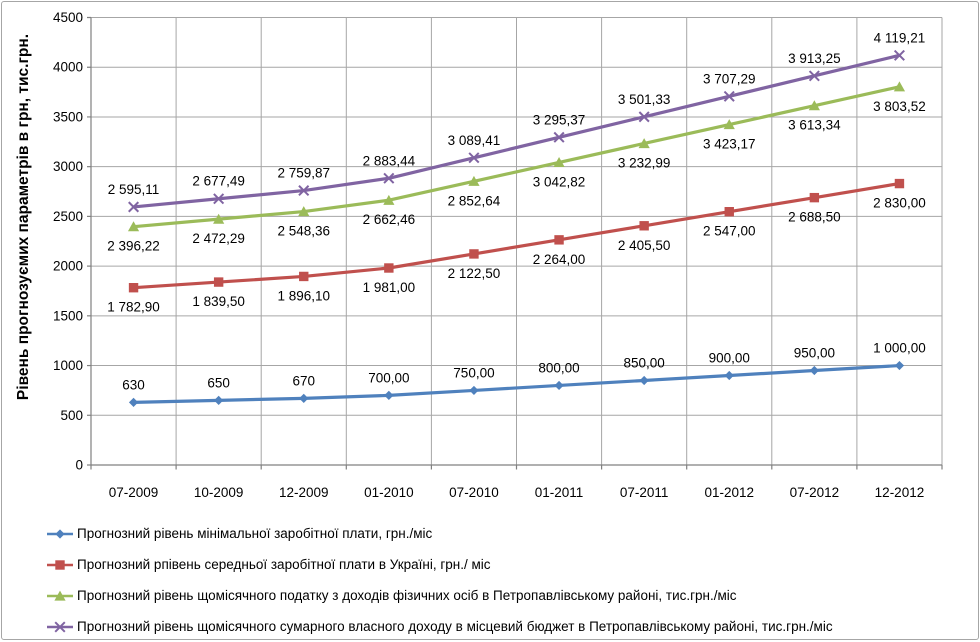 The height and width of the screenshot is (642, 980). Describe the element at coordinates (388, 377) in the screenshot. I see `data-label: 700,00` at that location.